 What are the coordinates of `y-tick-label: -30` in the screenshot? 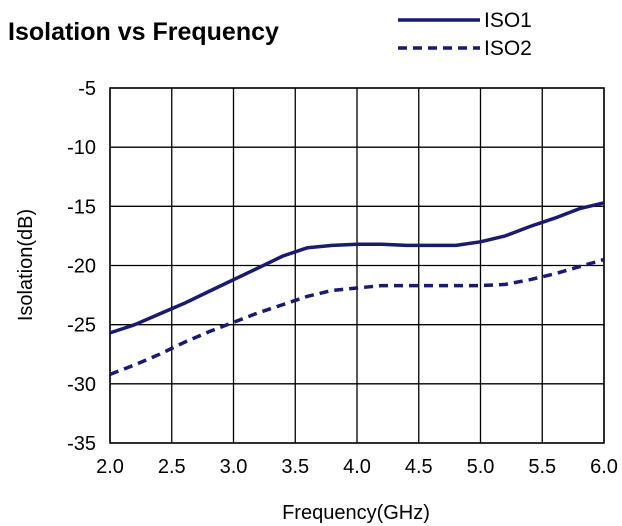 It's located at (81, 385).